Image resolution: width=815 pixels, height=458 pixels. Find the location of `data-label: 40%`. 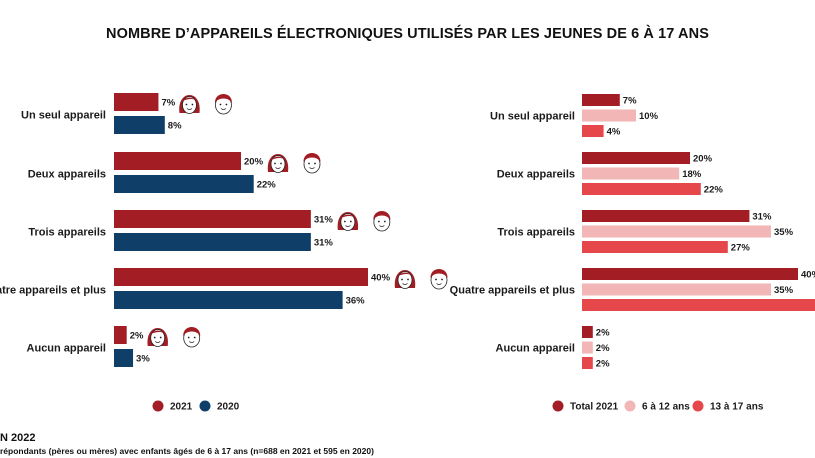

data-label: 40% is located at coordinates (381, 278).